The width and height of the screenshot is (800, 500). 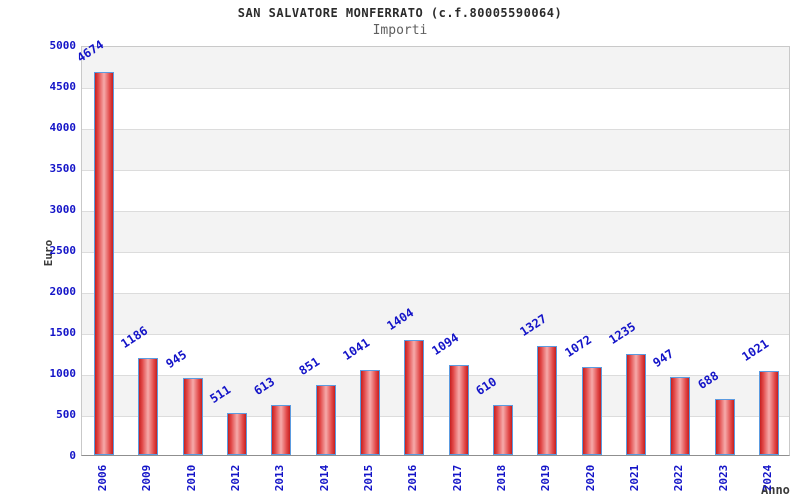 I want to click on x-tick-label: 2013, so click(x=280, y=478).